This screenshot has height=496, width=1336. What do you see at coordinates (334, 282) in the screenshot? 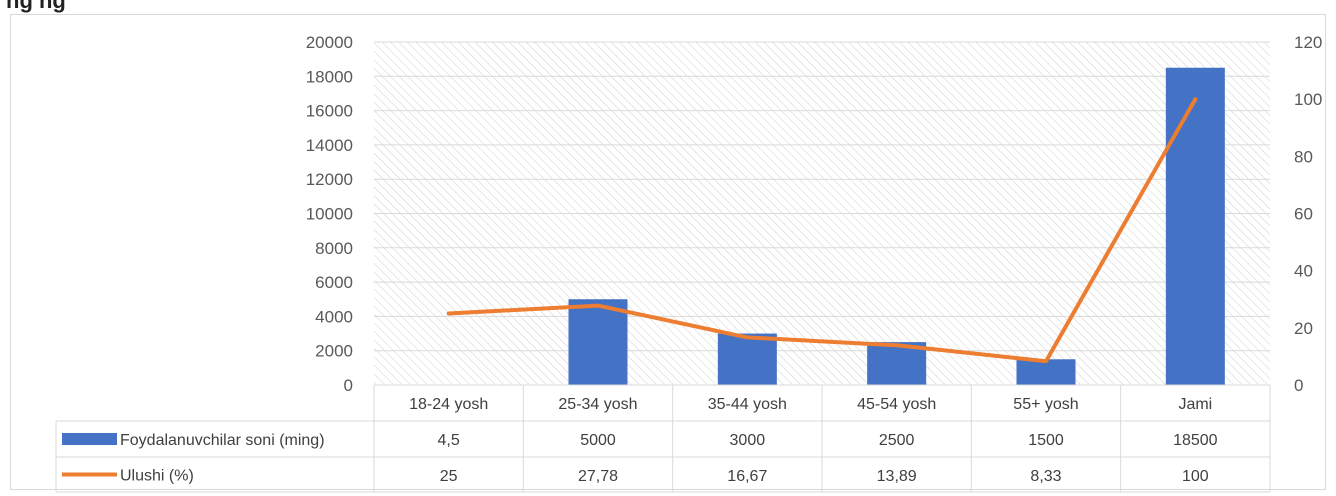
I see `y-left-tick-label: 6000` at bounding box center [334, 282].